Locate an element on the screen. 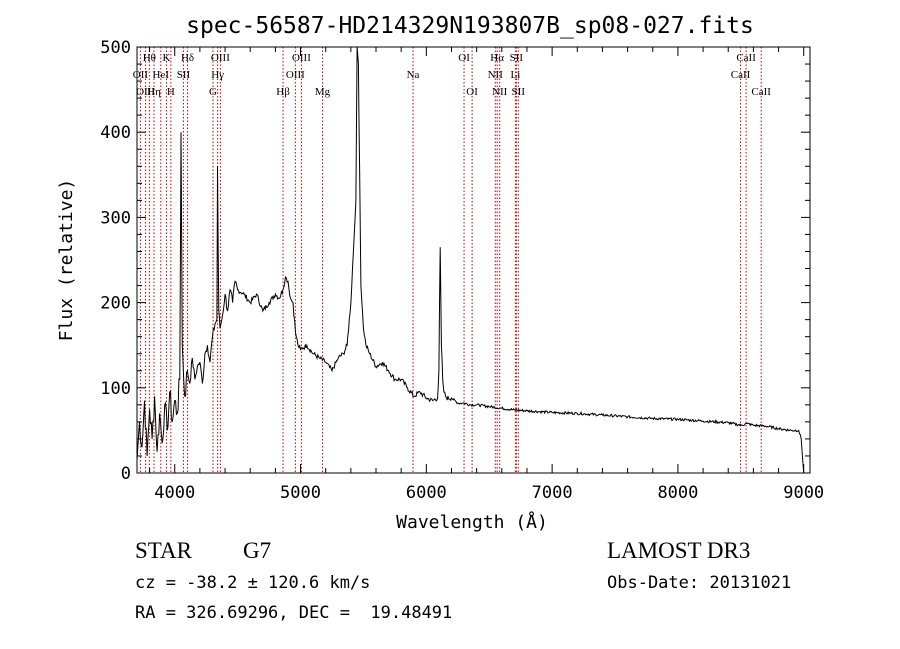 The image size is (900, 649). y-tick-label: 300 is located at coordinates (115, 218).